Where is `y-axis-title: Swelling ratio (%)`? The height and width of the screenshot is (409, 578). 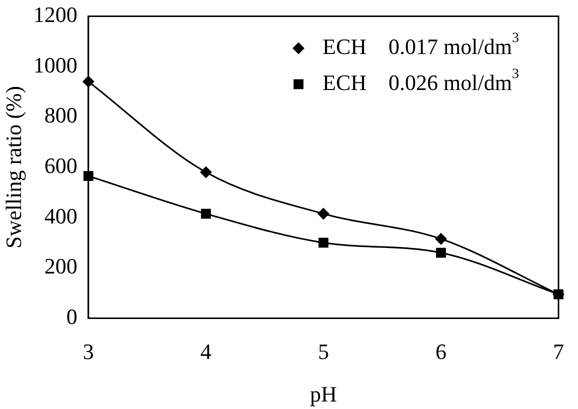
y-axis-title: Swelling ratio (%) is located at coordinates (13, 167).